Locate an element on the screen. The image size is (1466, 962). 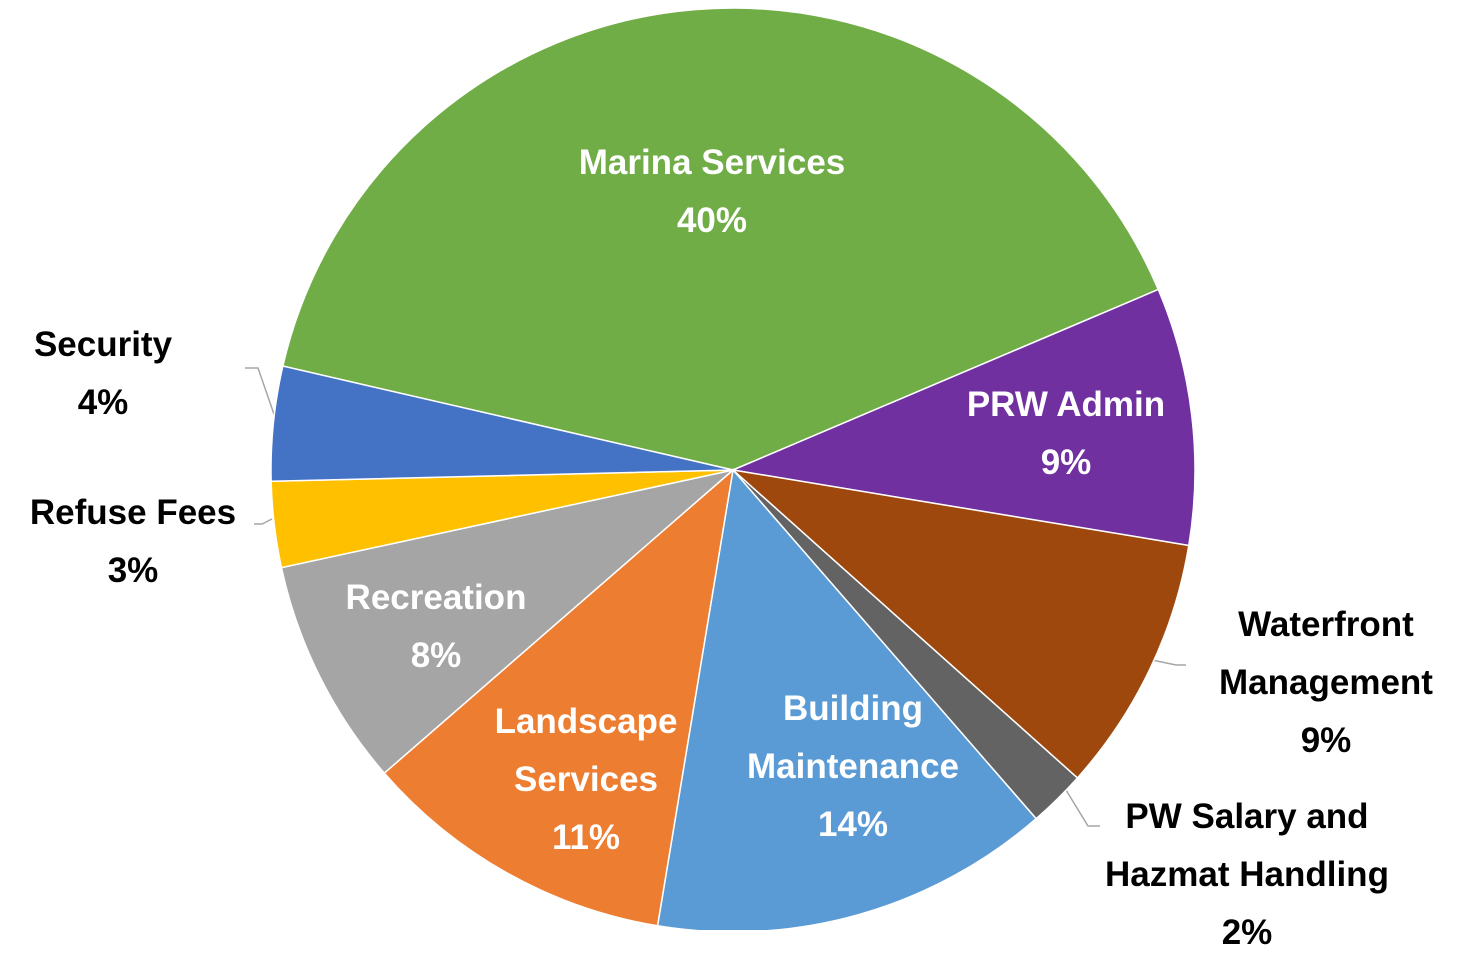
category-label: PW Salary and Hazmat Handling is located at coordinates (1247, 845).